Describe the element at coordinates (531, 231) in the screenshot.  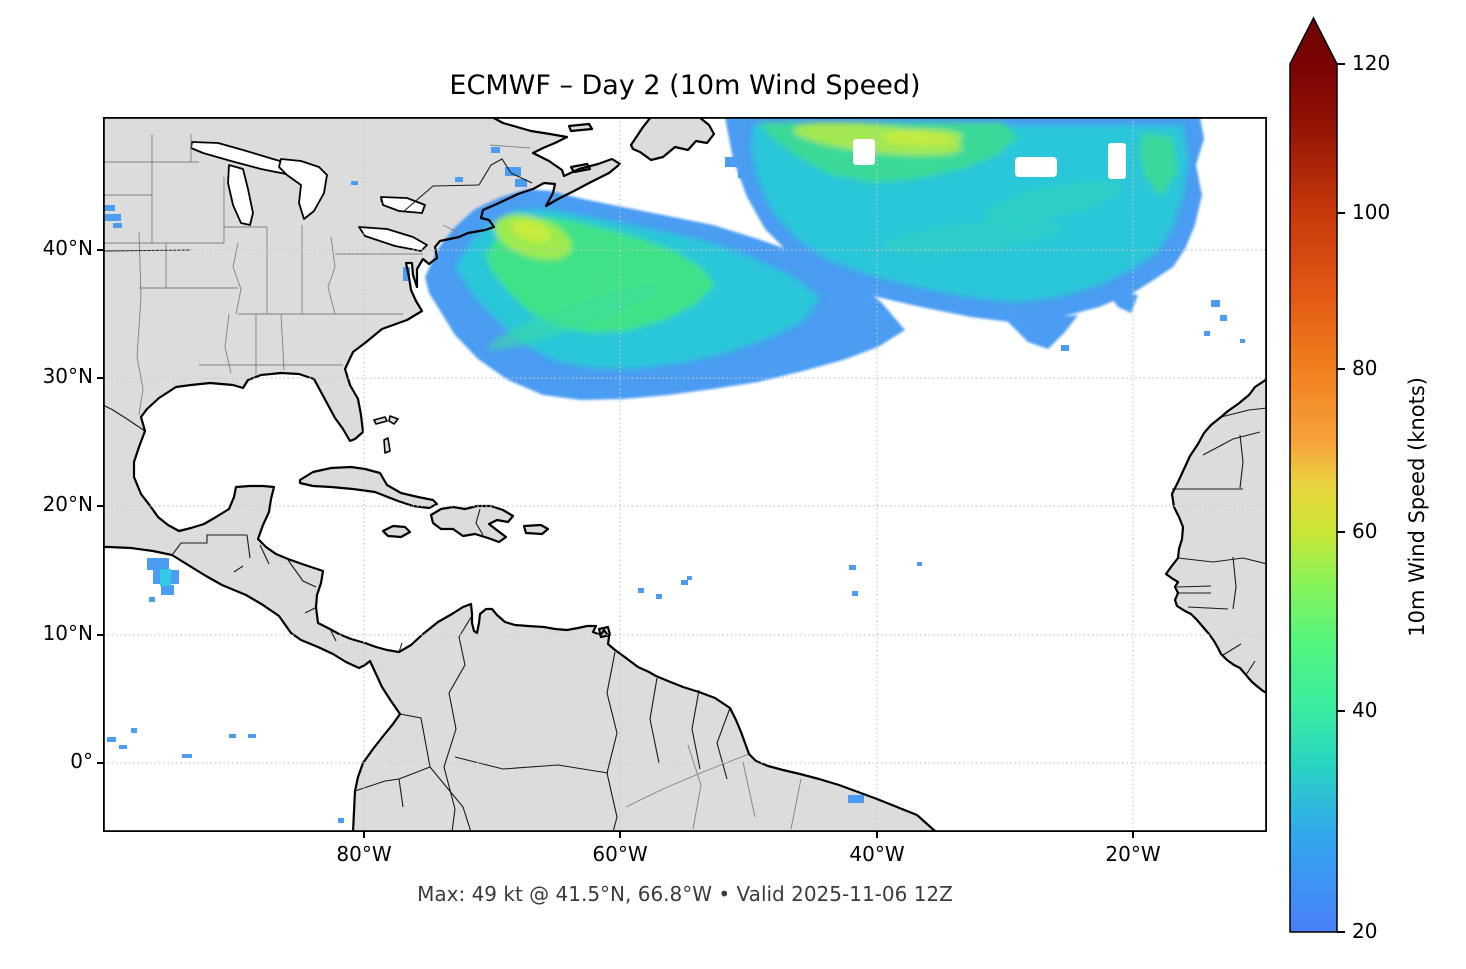
I see `wind-max-core-49kt` at that location.